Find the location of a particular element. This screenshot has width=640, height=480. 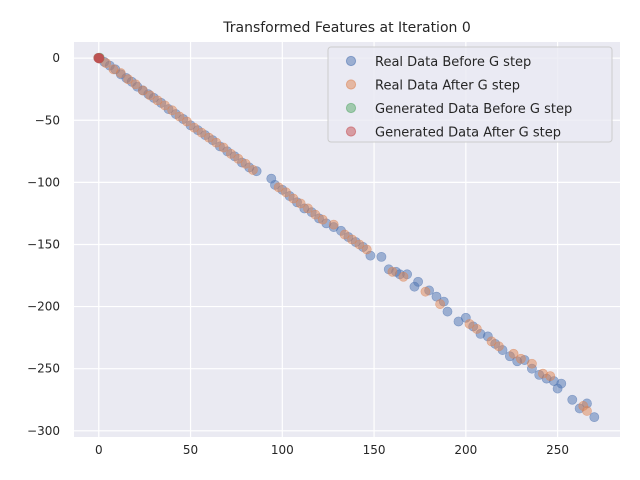

y-tick-label: 0 is located at coordinates (56, 58).